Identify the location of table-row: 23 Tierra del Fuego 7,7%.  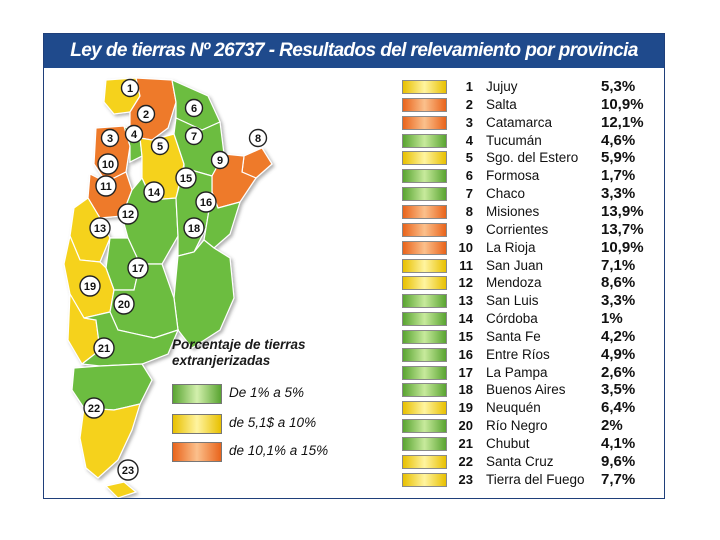
(533, 480).